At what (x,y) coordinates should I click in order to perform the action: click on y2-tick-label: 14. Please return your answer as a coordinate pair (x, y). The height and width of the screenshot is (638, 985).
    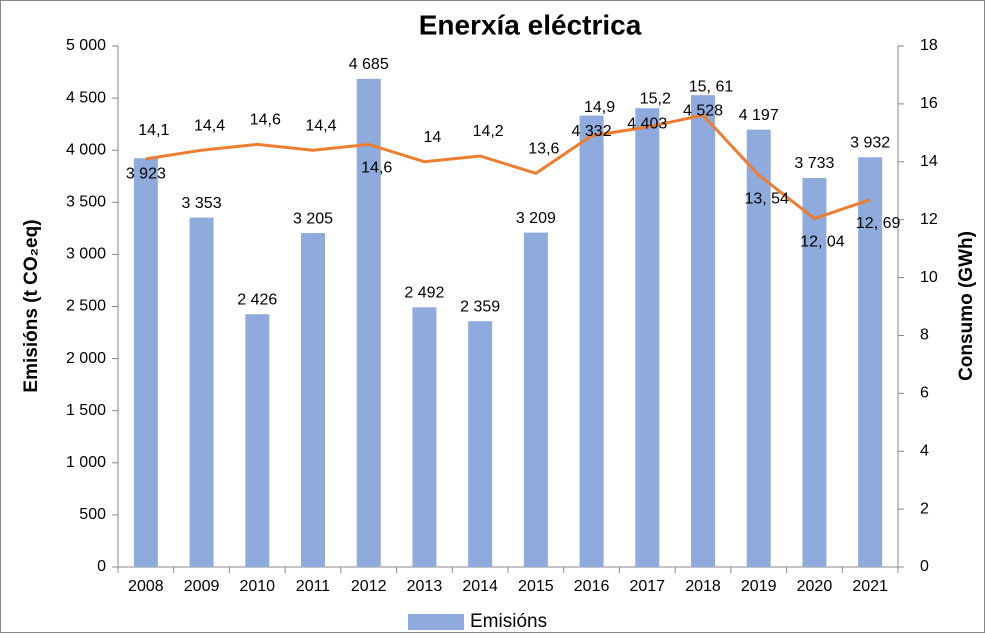
    Looking at the image, I should click on (929, 161).